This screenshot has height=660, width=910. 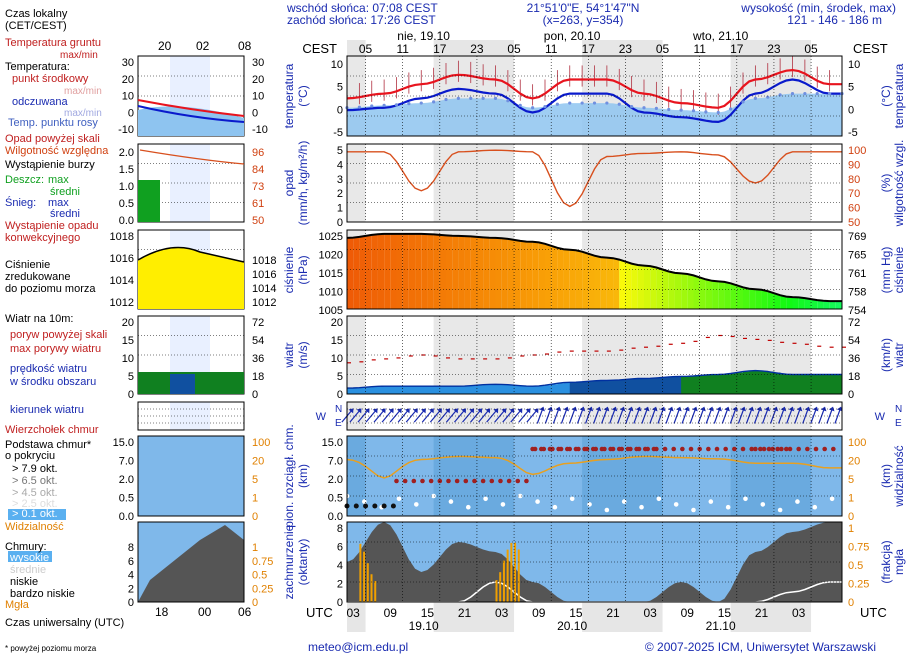 I want to click on compass-n: N, so click(x=338, y=409).